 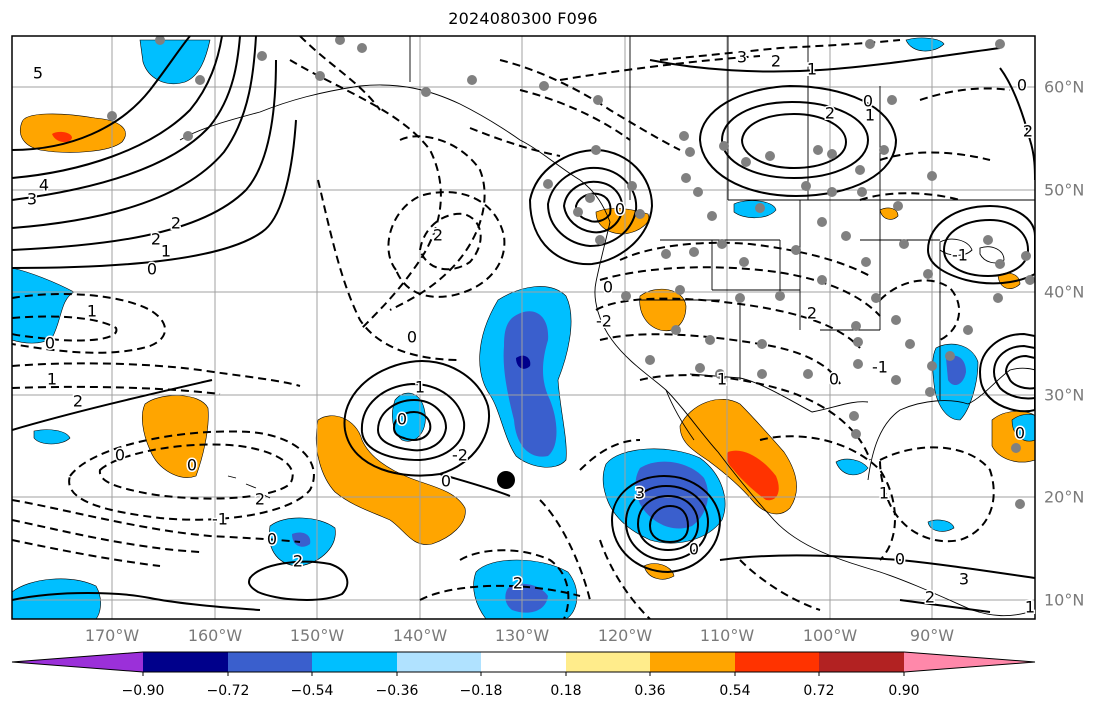 I want to click on contour-label: 4, so click(x=44, y=185).